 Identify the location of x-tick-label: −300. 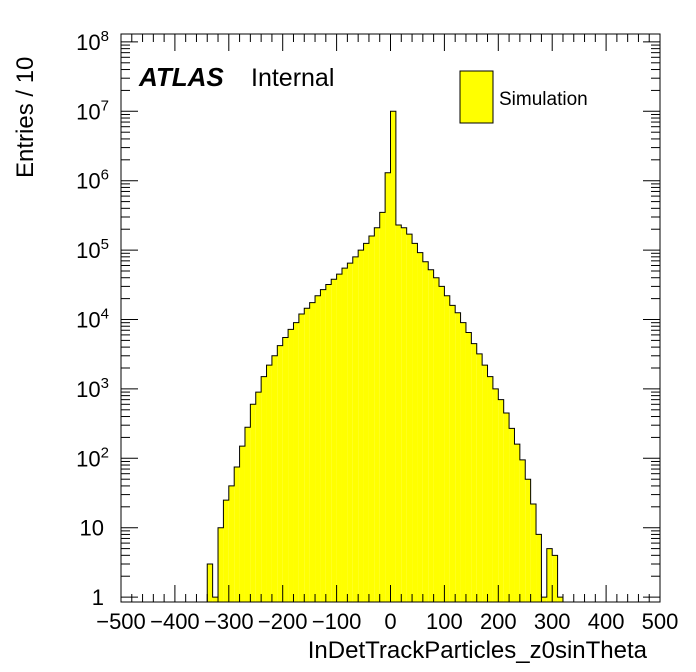
(229, 621).